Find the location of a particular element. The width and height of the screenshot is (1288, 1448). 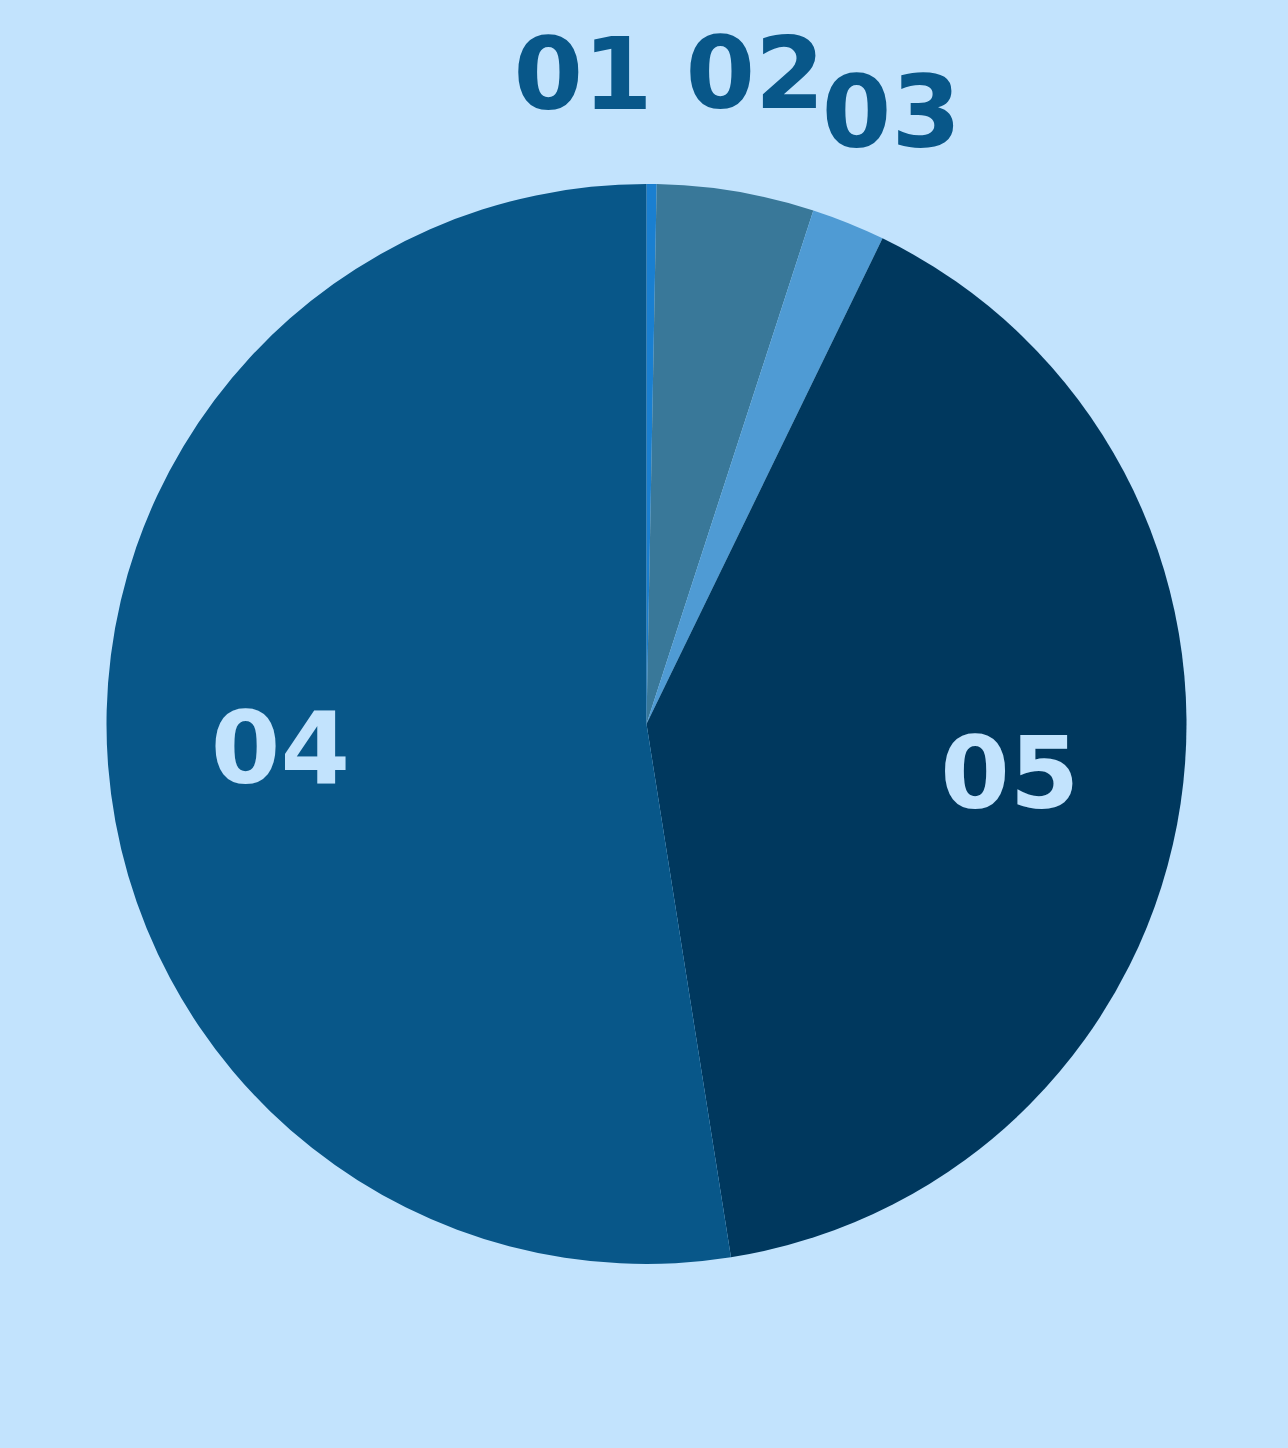

slice-label: 05 is located at coordinates (1010, 774).